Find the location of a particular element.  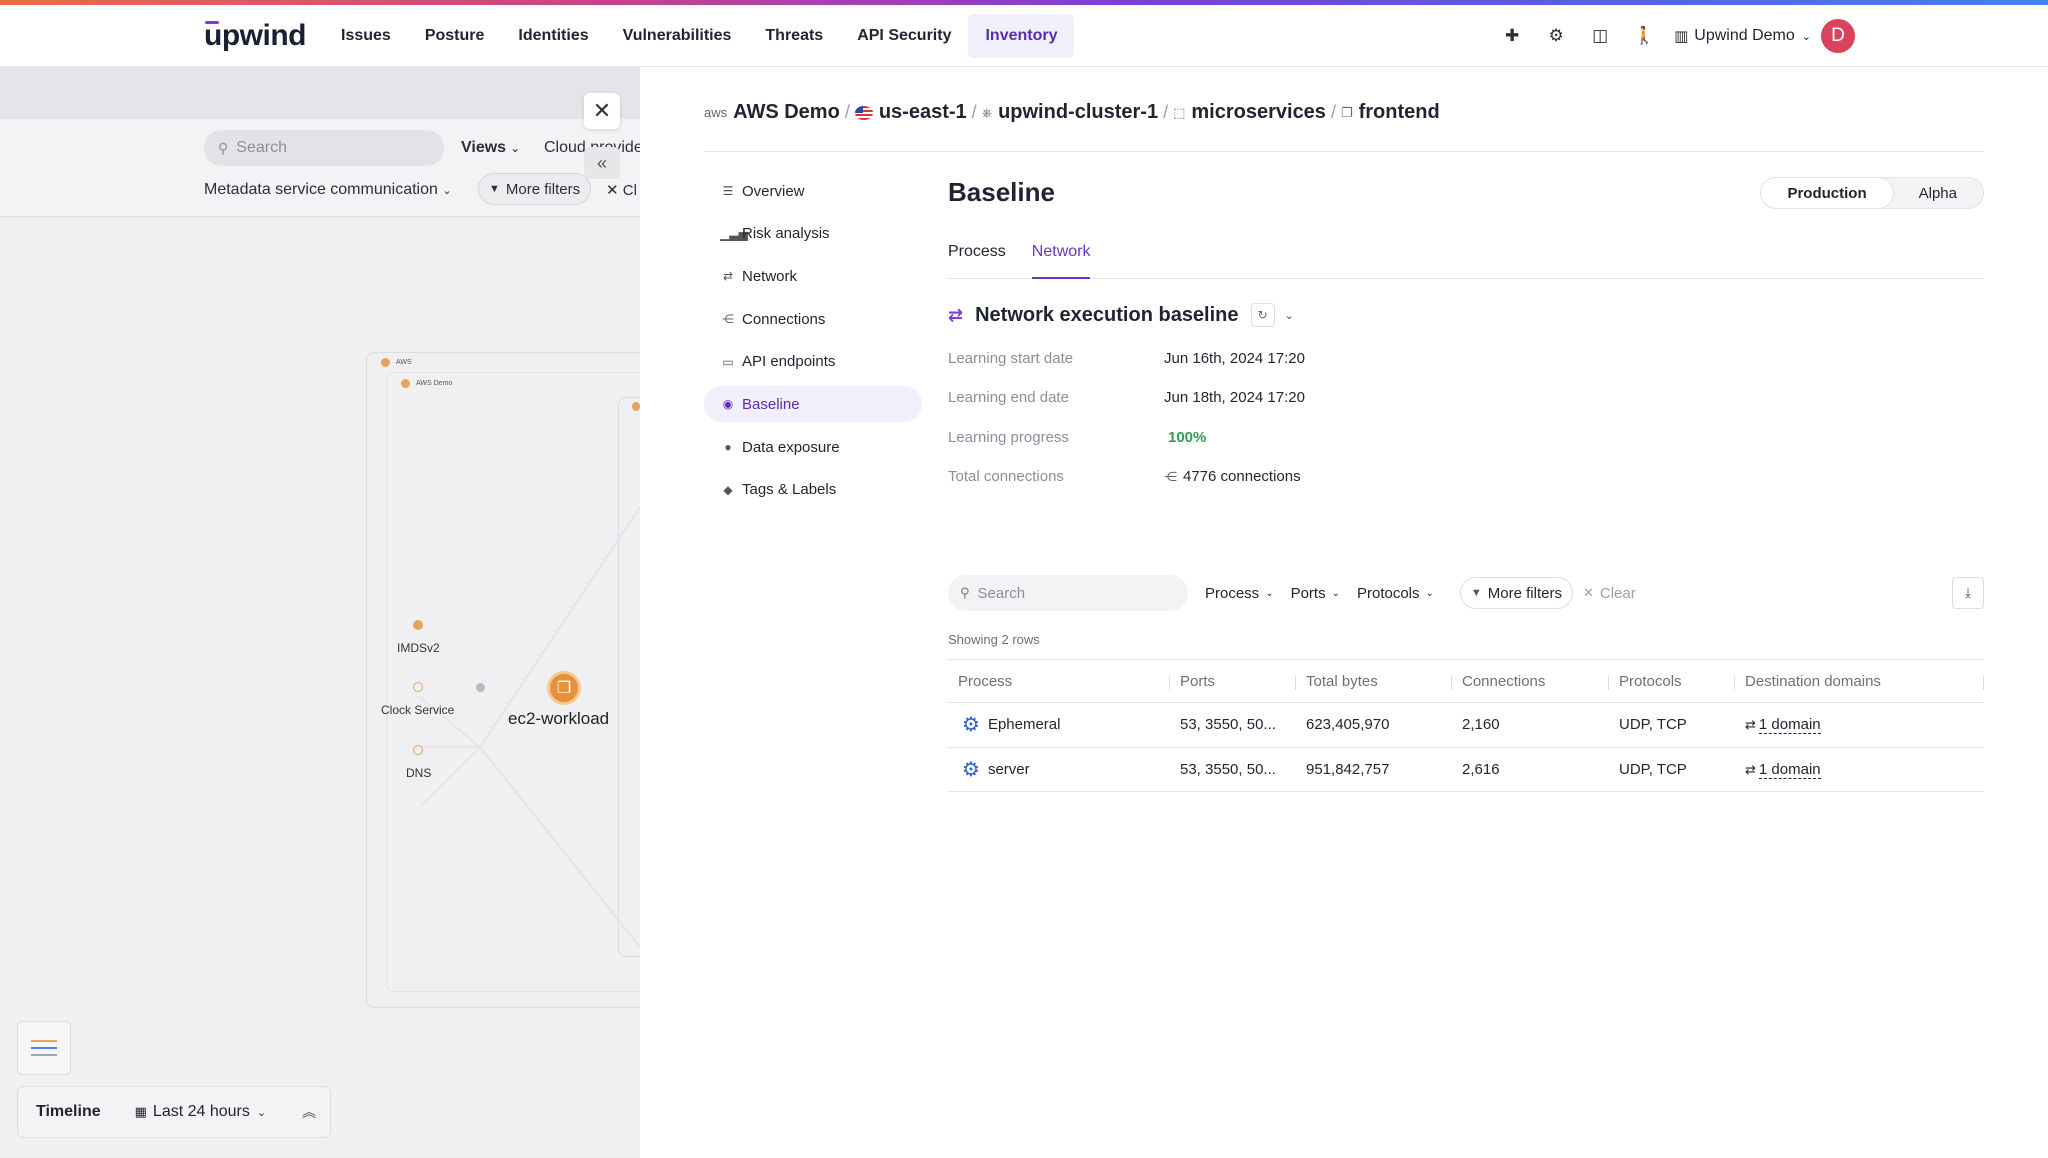

nav-posture: Posture is located at coordinates (454, 35).